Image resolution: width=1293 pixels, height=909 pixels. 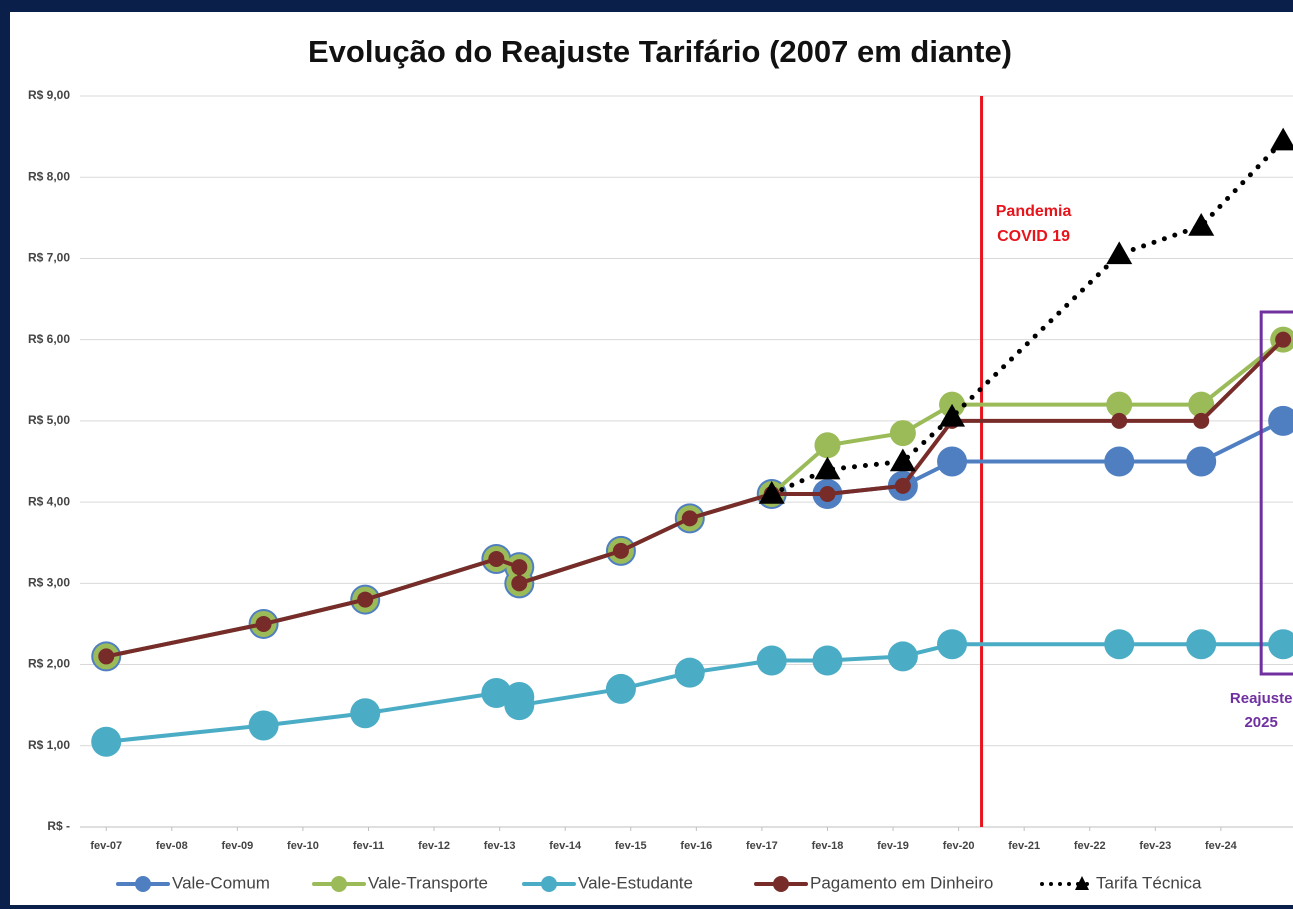 What do you see at coordinates (49, 420) in the screenshot?
I see `y-tick-label: R$ 5,00` at bounding box center [49, 420].